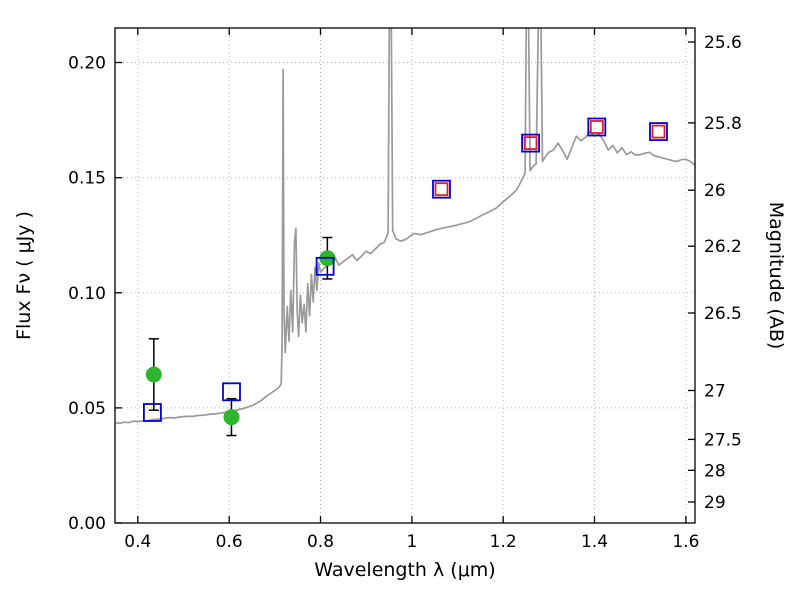  I want to click on y-tick-label-left: 0.05, so click(87, 409).